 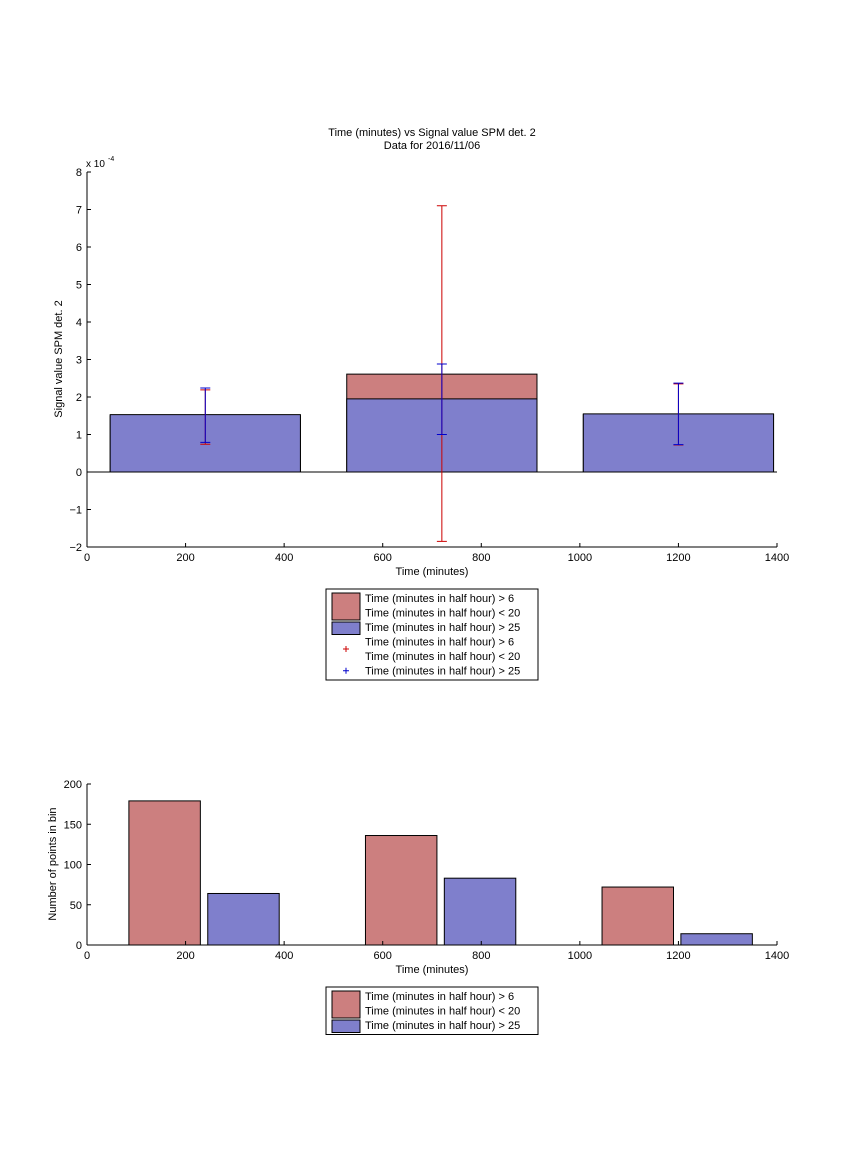 I want to click on plot-area: 0 200 400 600 800 1000 1200 1400 0 50 100 150 200, so click(x=427, y=870).